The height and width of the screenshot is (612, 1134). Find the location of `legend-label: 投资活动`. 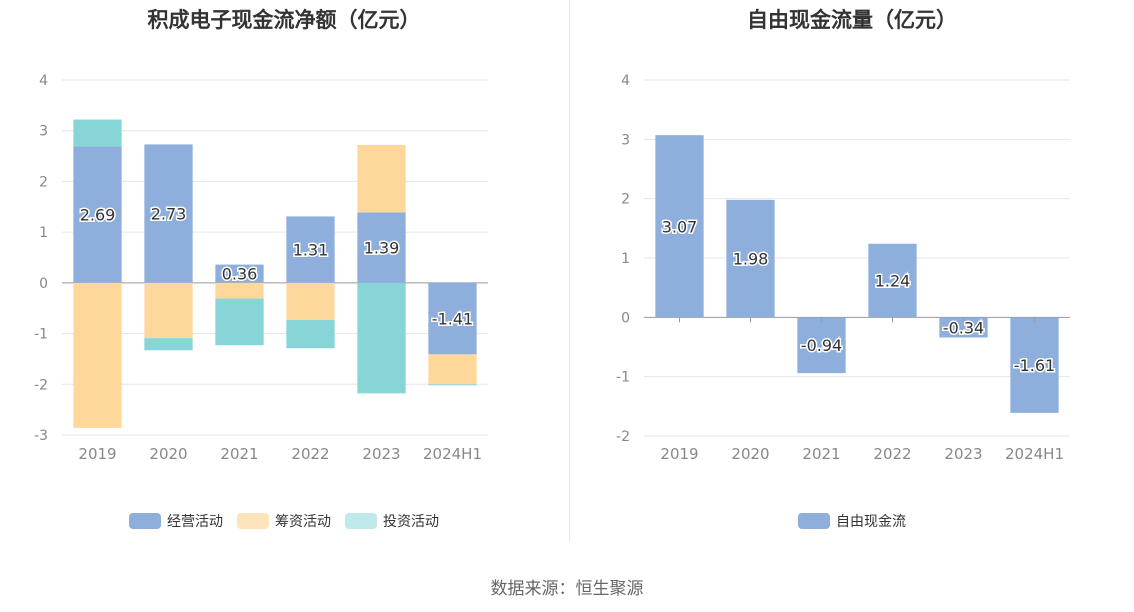

legend-label: 投资活动 is located at coordinates (411, 522).